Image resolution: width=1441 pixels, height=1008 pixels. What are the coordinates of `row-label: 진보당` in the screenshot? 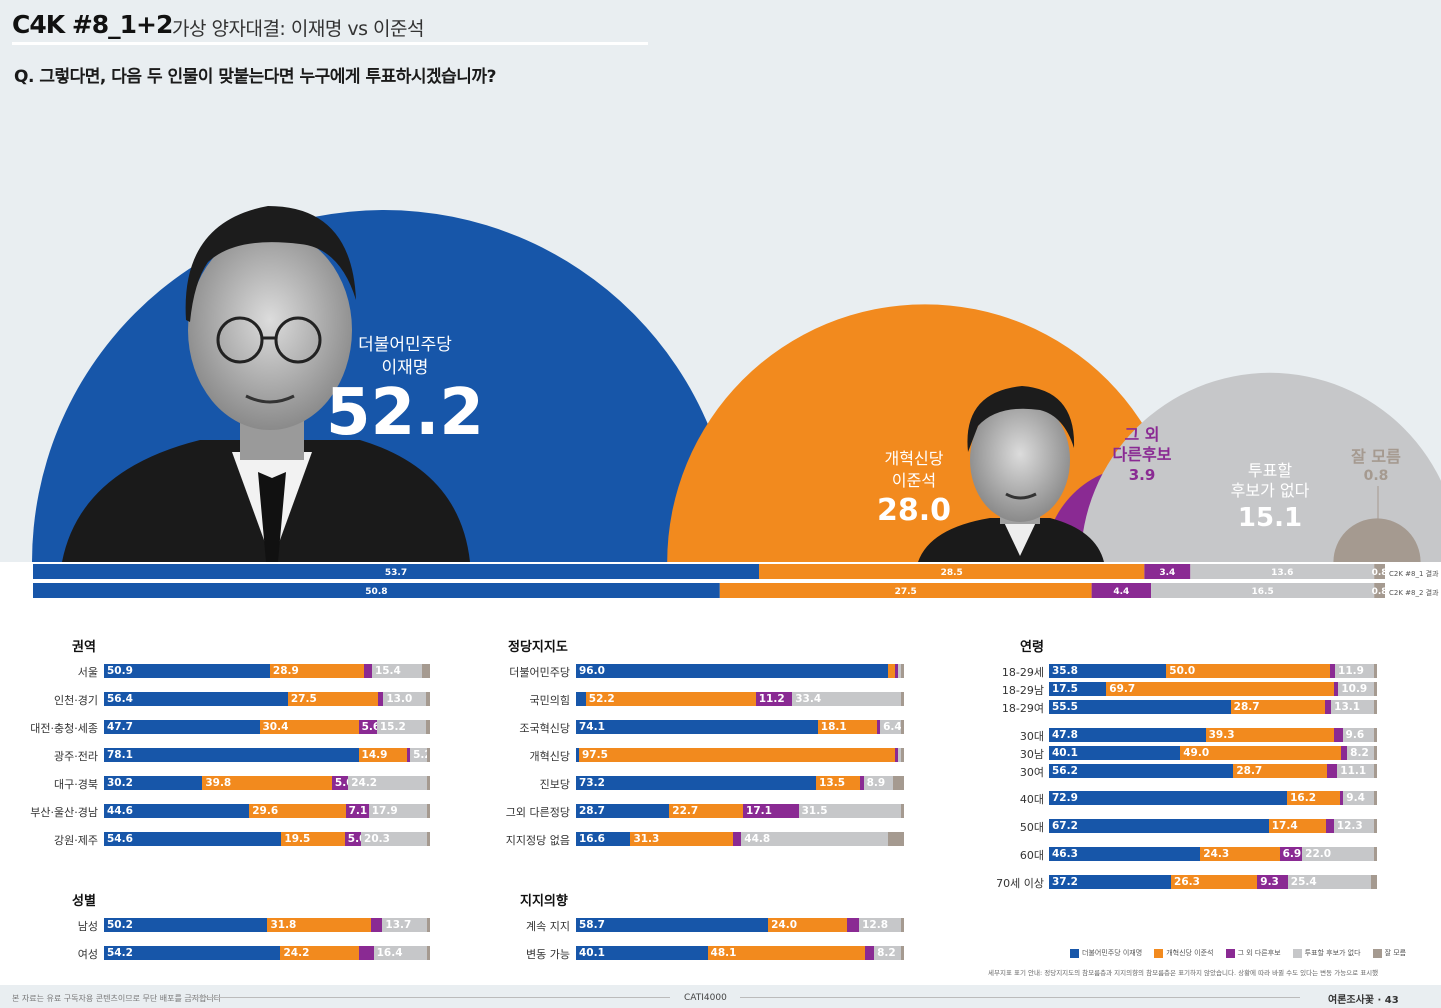 It's located at (554, 784).